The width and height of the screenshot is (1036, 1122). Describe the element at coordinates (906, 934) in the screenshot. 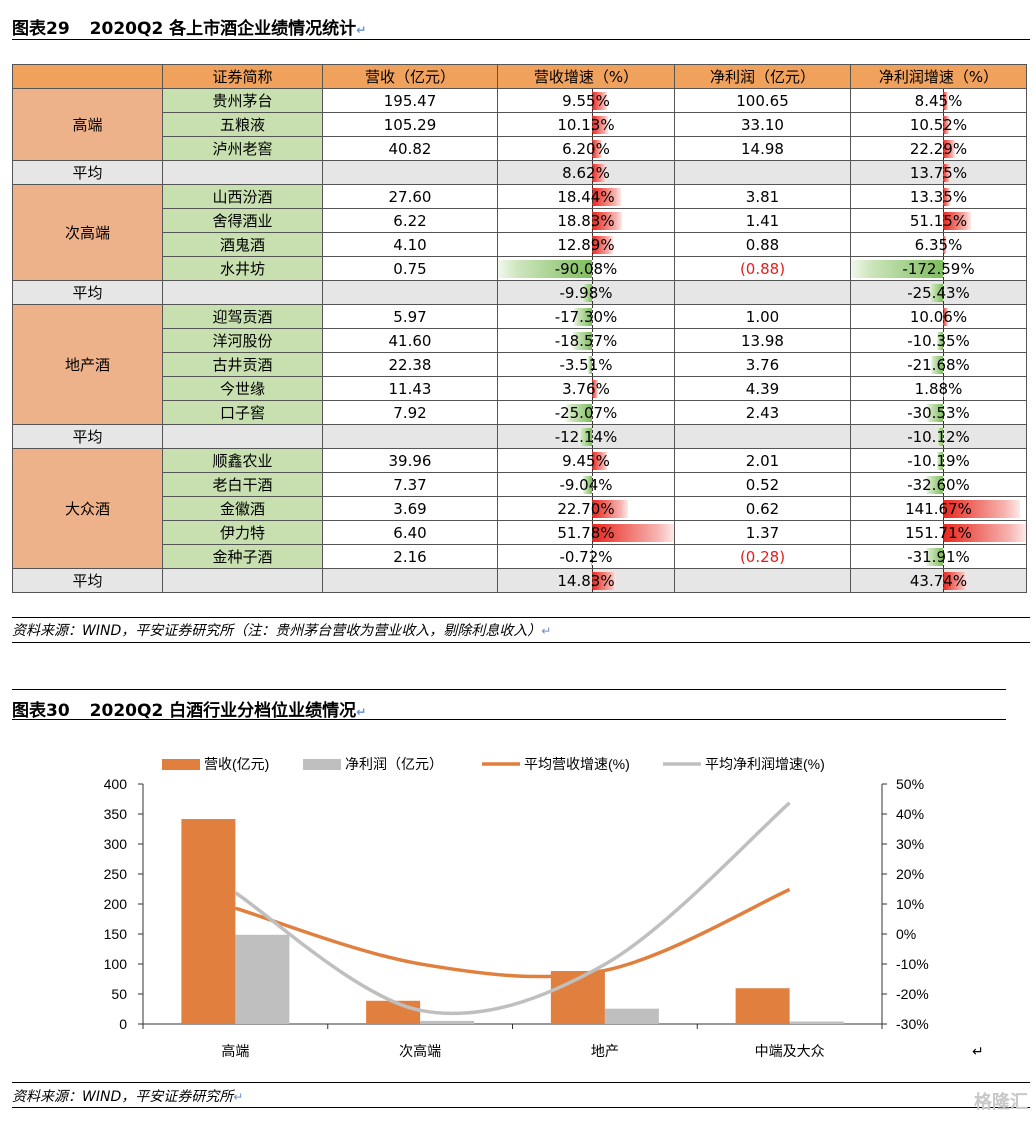

I see `right-tick-label: 0%` at that location.